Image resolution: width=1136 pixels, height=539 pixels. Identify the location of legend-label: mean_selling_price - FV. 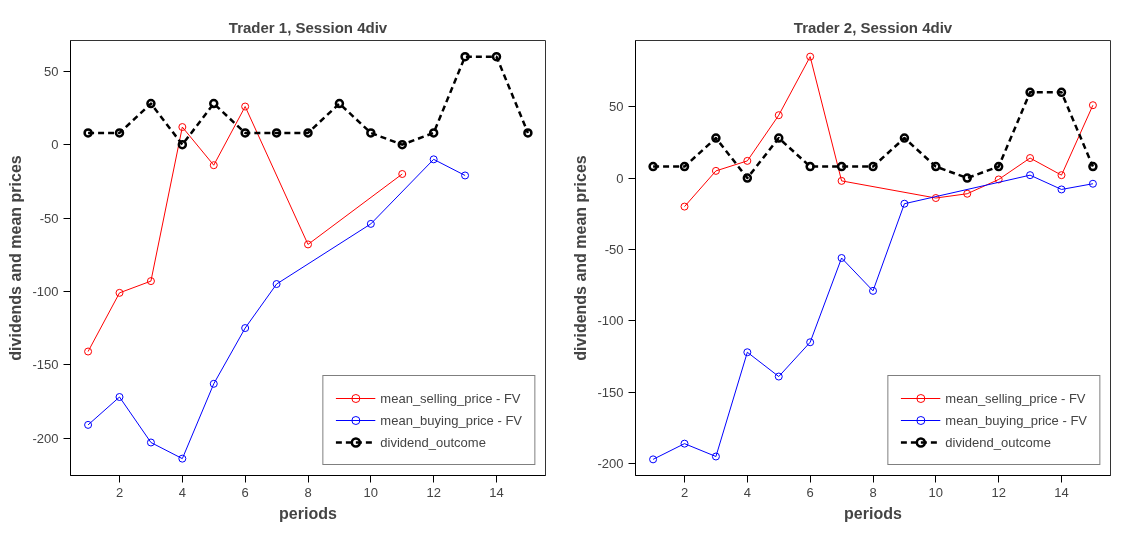
(1015, 398).